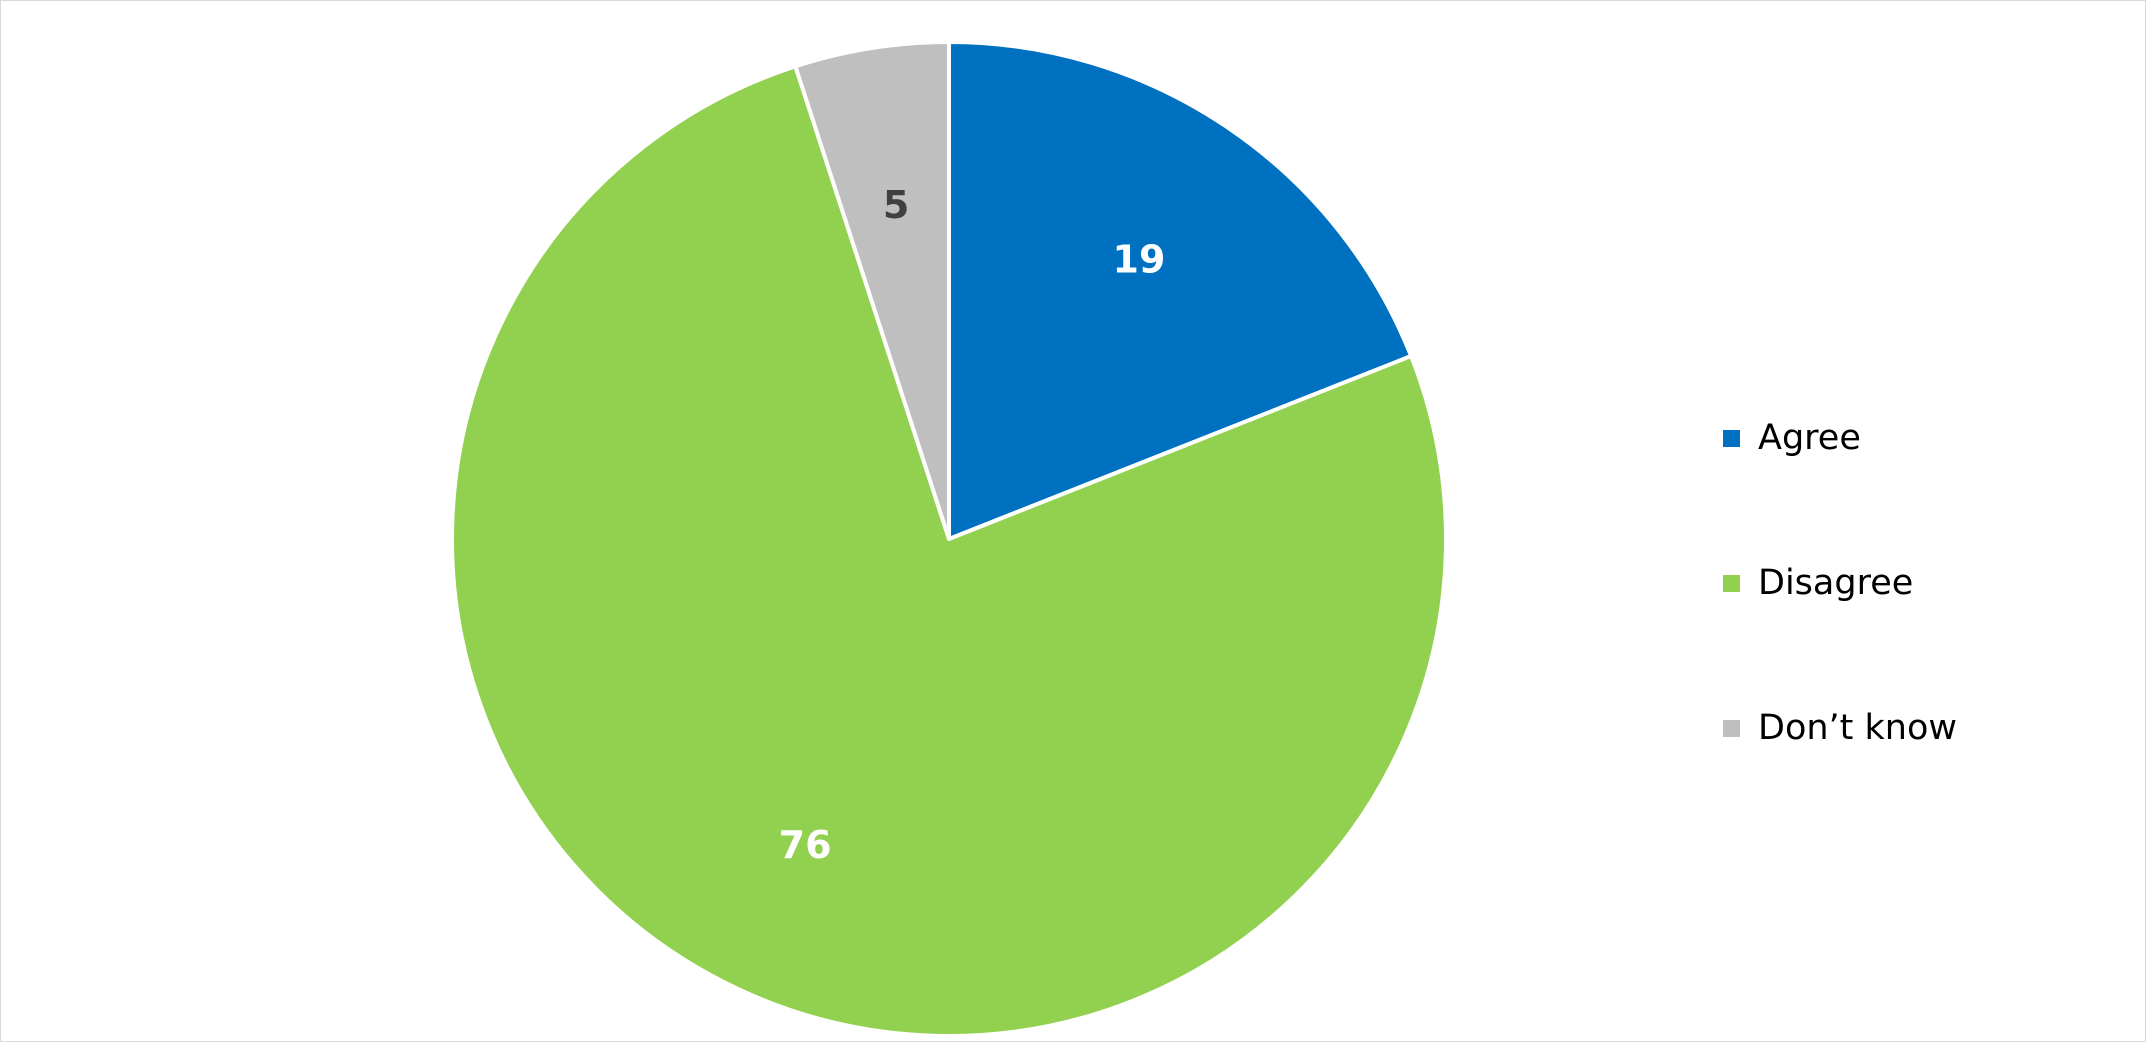 The width and height of the screenshot is (2146, 1042). I want to click on data-label-don-t-know: 5, so click(896, 205).